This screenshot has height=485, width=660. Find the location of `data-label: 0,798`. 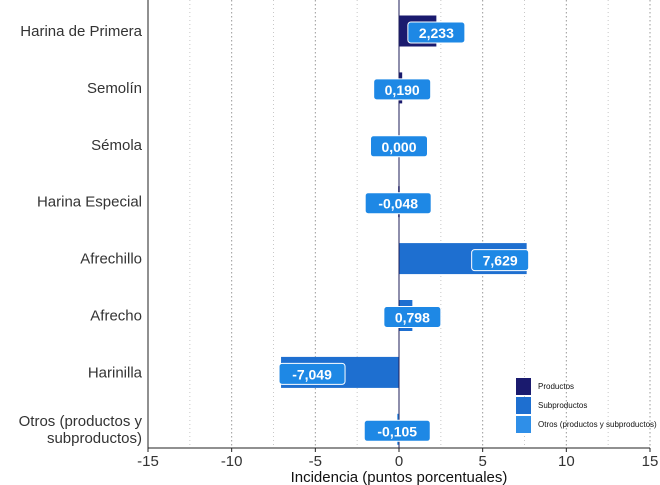

data-label: 0,798 is located at coordinates (412, 317).